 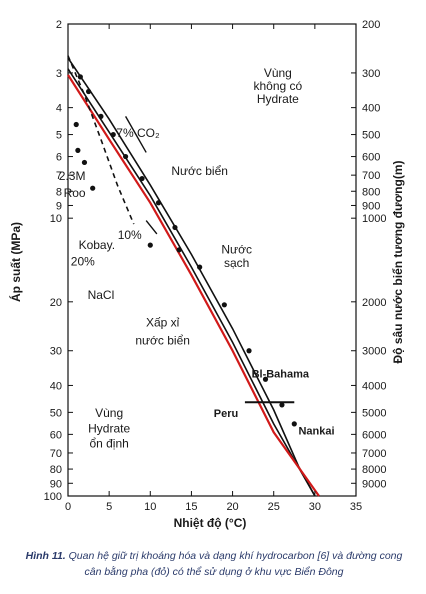 What do you see at coordinates (236, 263) in the screenshot?
I see `annotation-label: sạch` at bounding box center [236, 263].